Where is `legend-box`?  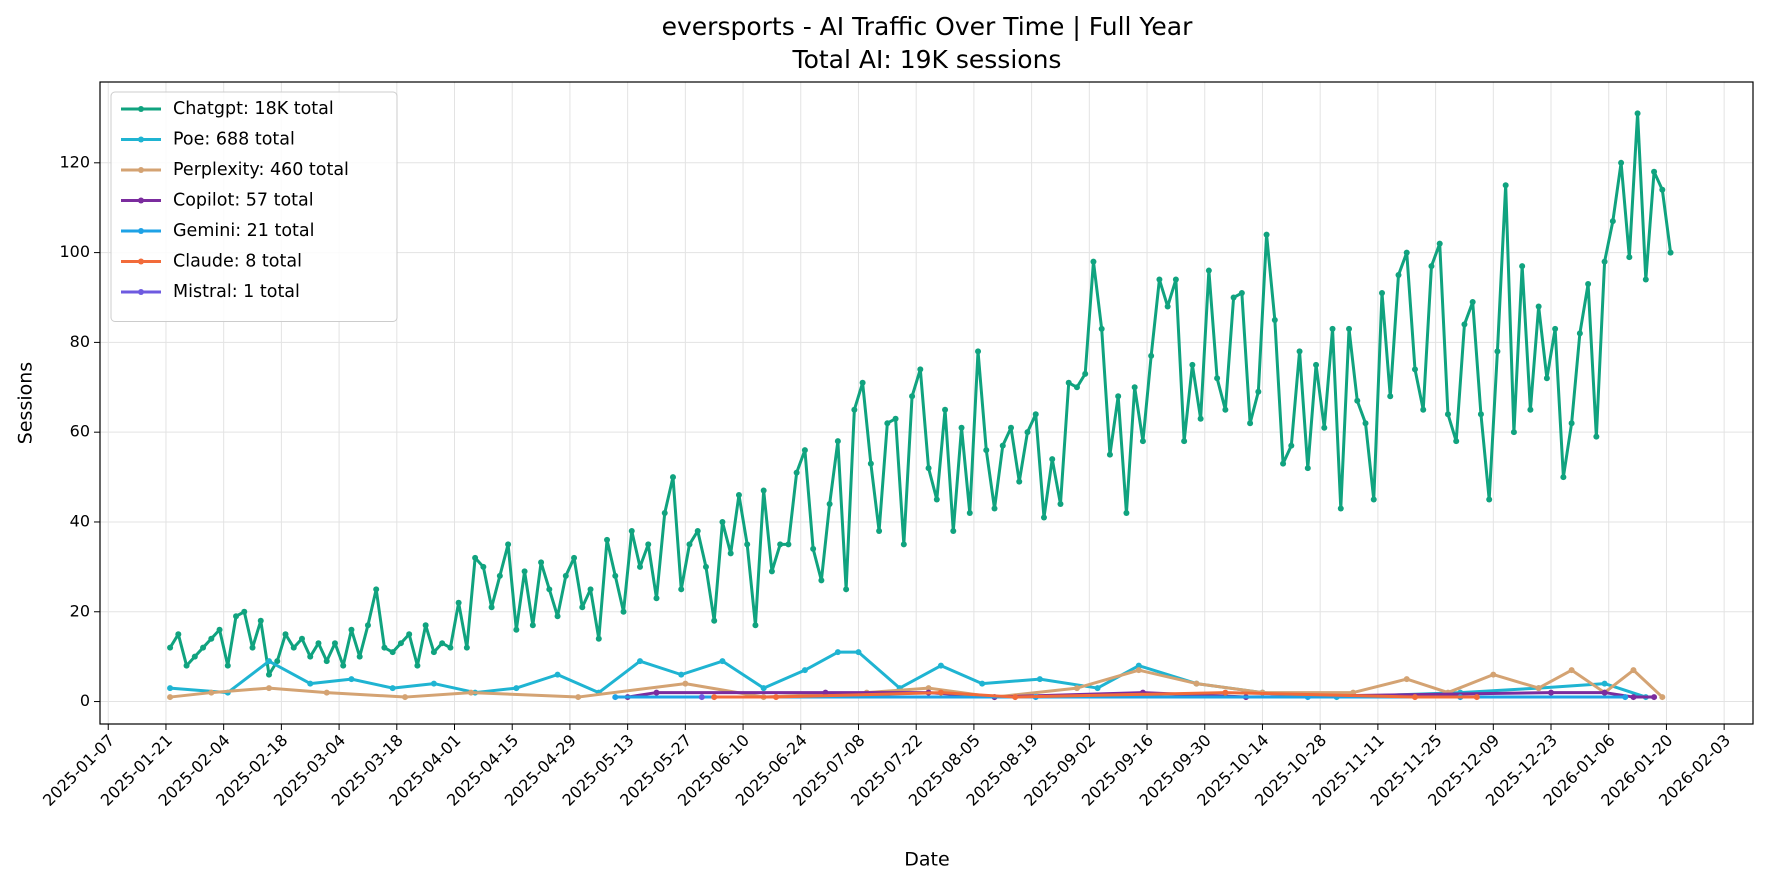 legend-box is located at coordinates (254, 206).